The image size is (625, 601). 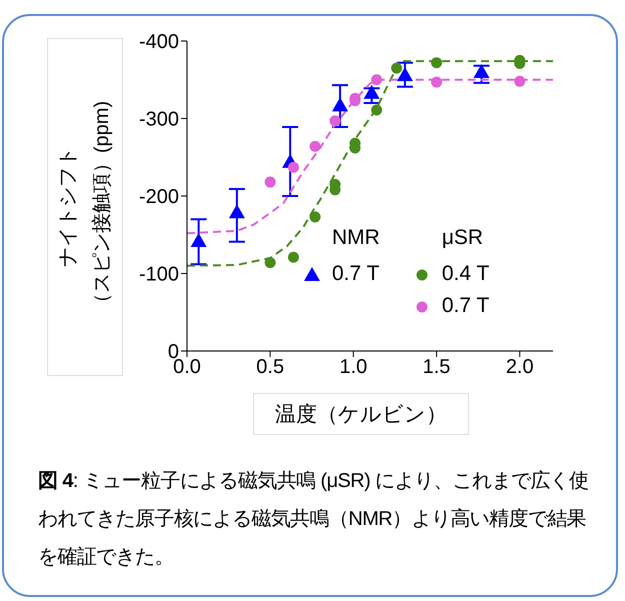 I want to click on annotation: μSR, so click(x=462, y=238).